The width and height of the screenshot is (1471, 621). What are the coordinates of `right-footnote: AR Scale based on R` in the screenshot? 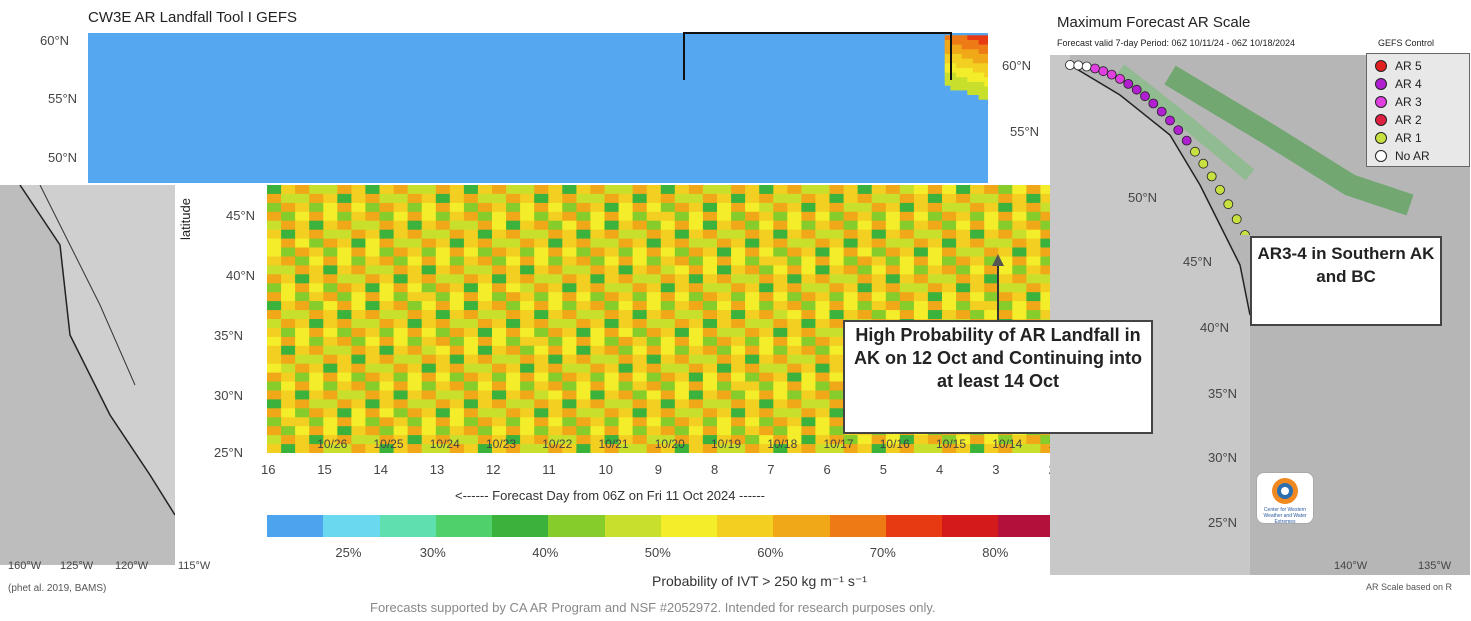 It's located at (1409, 587).